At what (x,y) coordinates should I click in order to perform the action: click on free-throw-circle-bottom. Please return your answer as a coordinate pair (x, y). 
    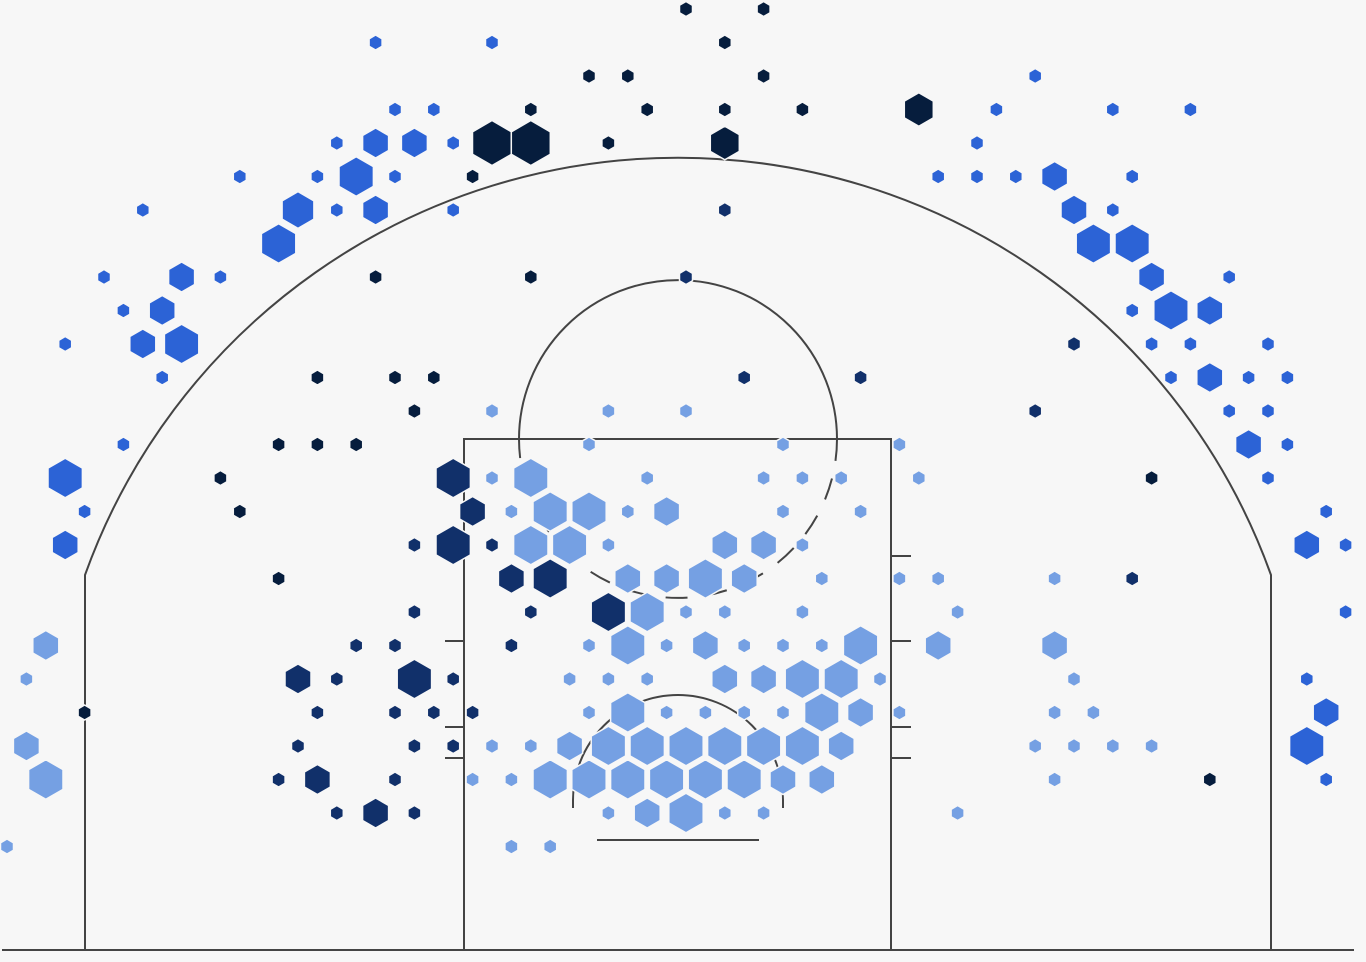
    Looking at the image, I should click on (678, 518).